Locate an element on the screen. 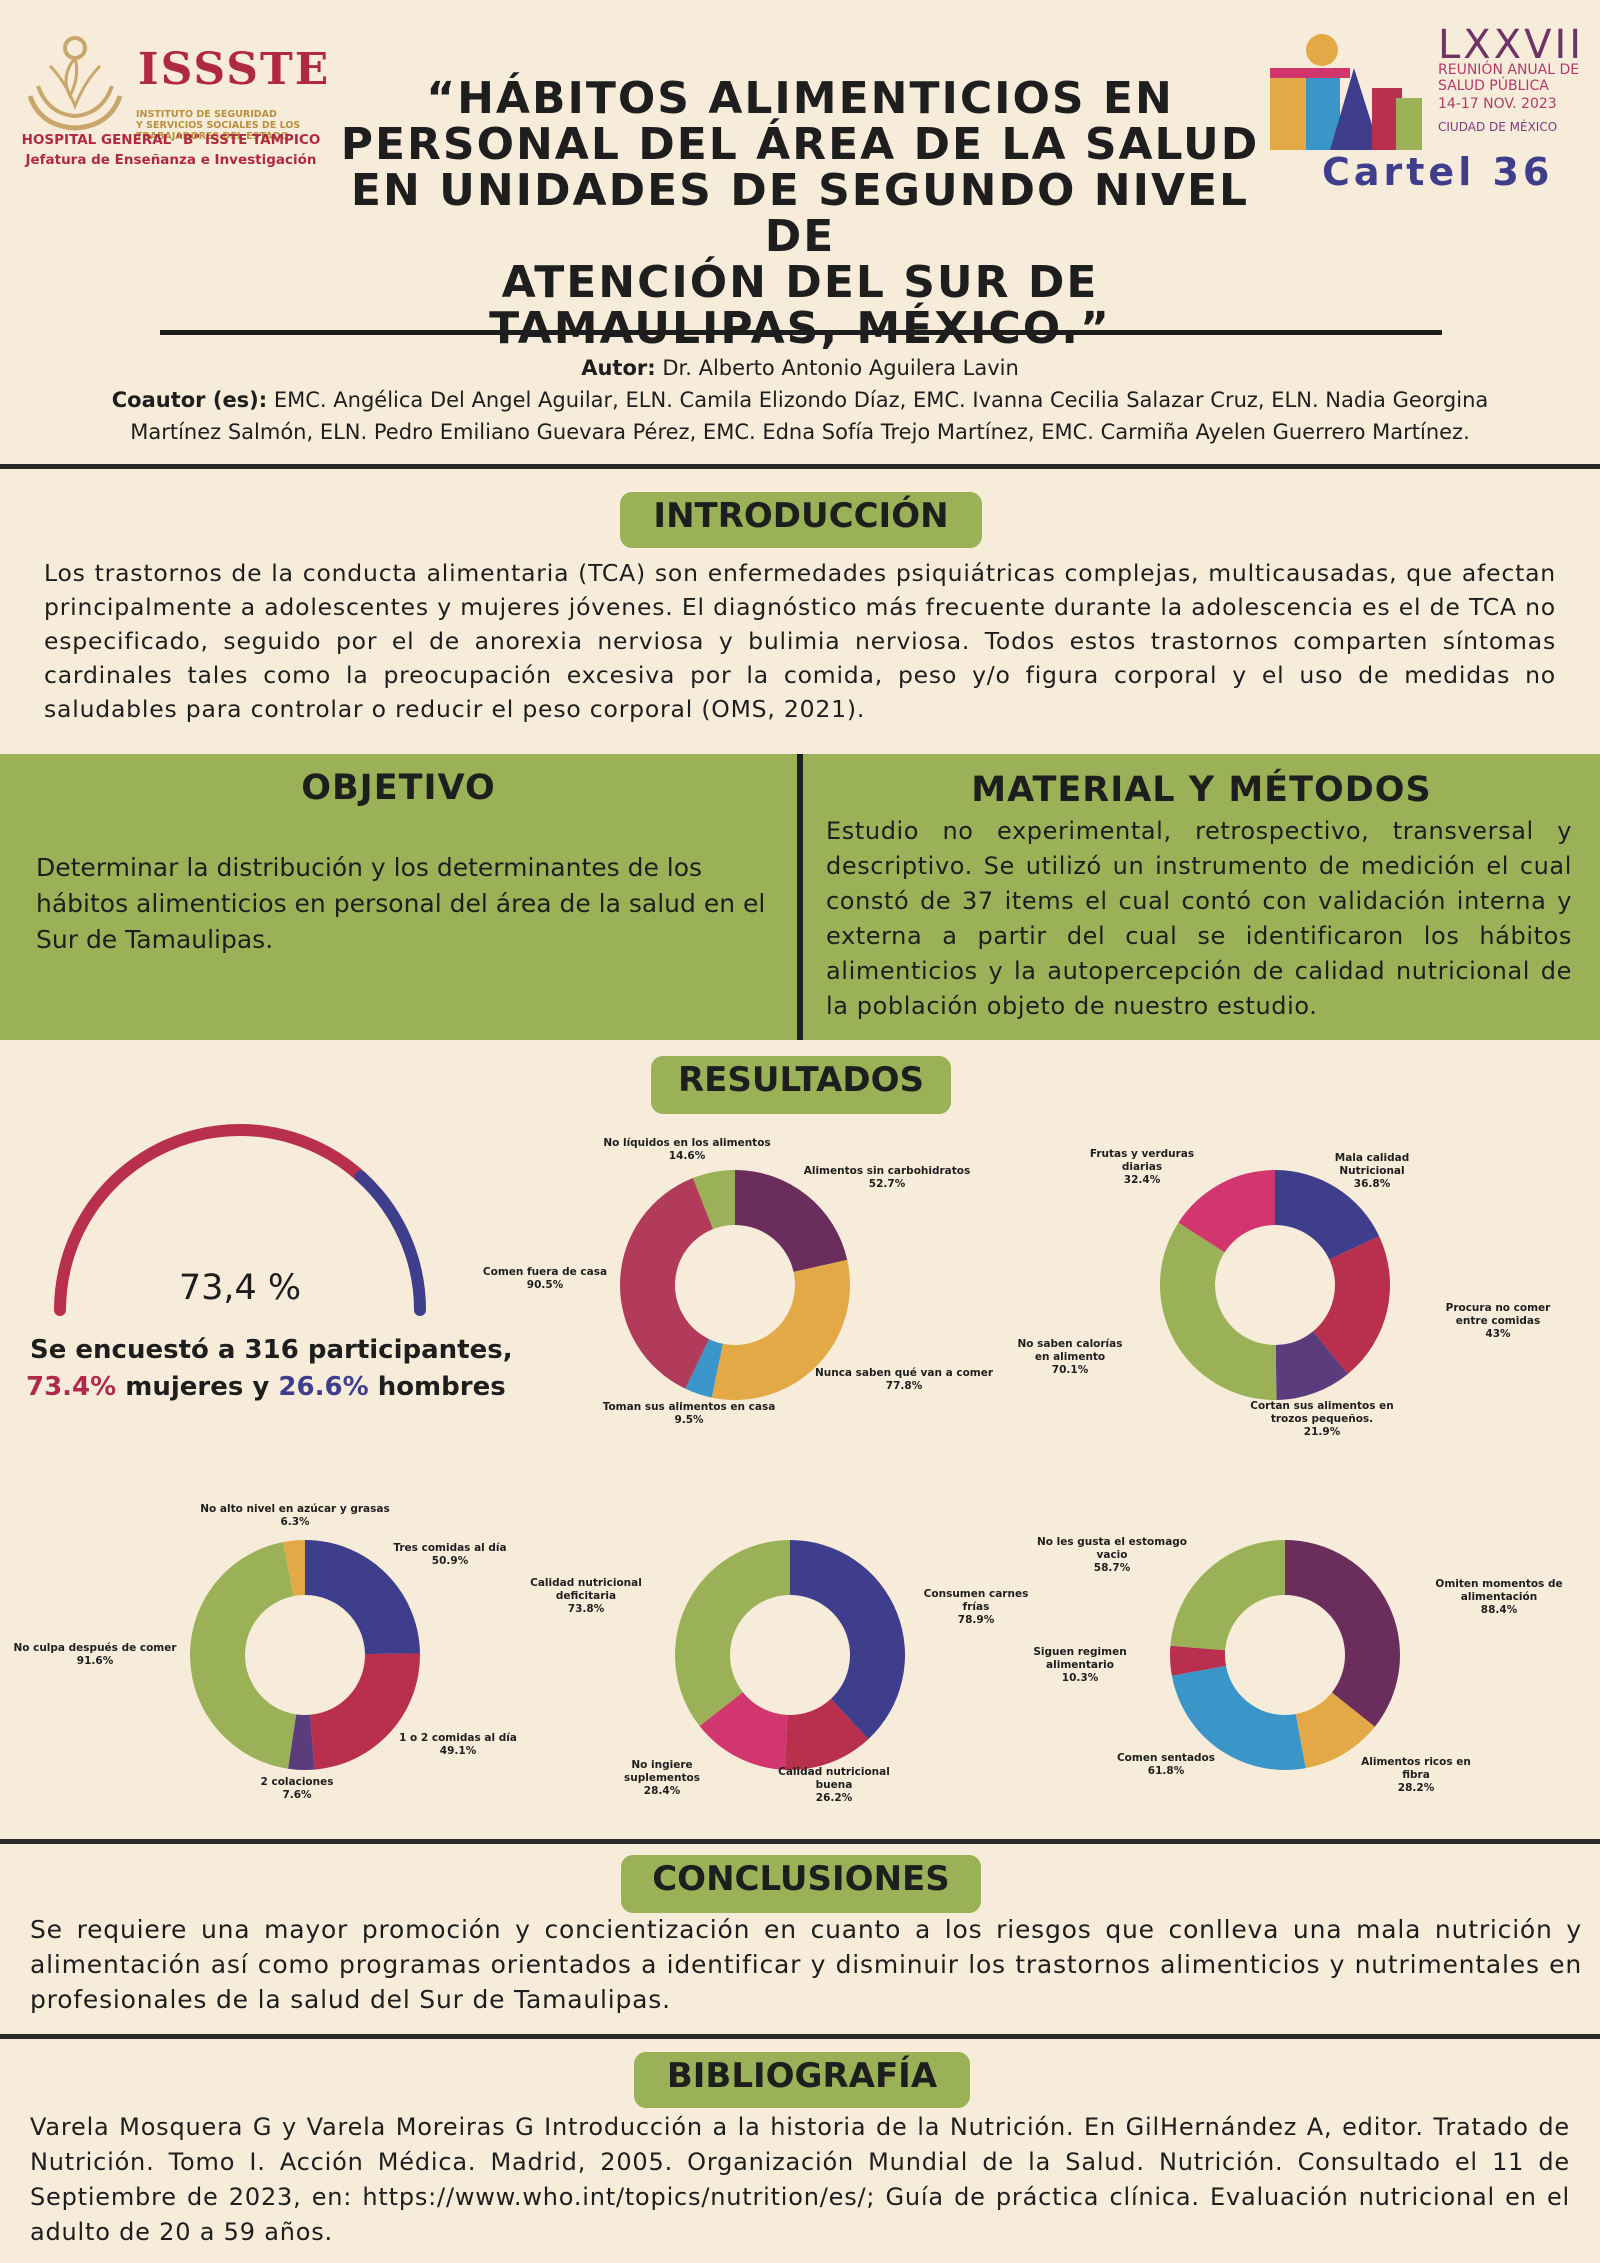 This screenshot has height=2263, width=1600. conference-city: CIUDAD DE MÉXICO is located at coordinates (1498, 127).